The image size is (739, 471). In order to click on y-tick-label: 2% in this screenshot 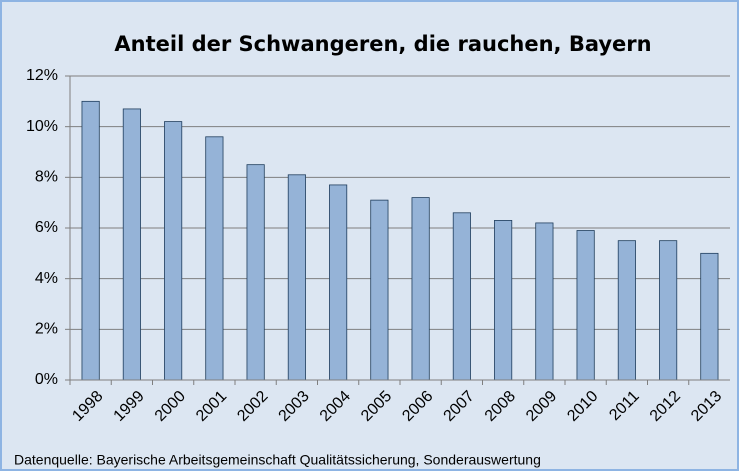, I will do `click(46, 329)`.